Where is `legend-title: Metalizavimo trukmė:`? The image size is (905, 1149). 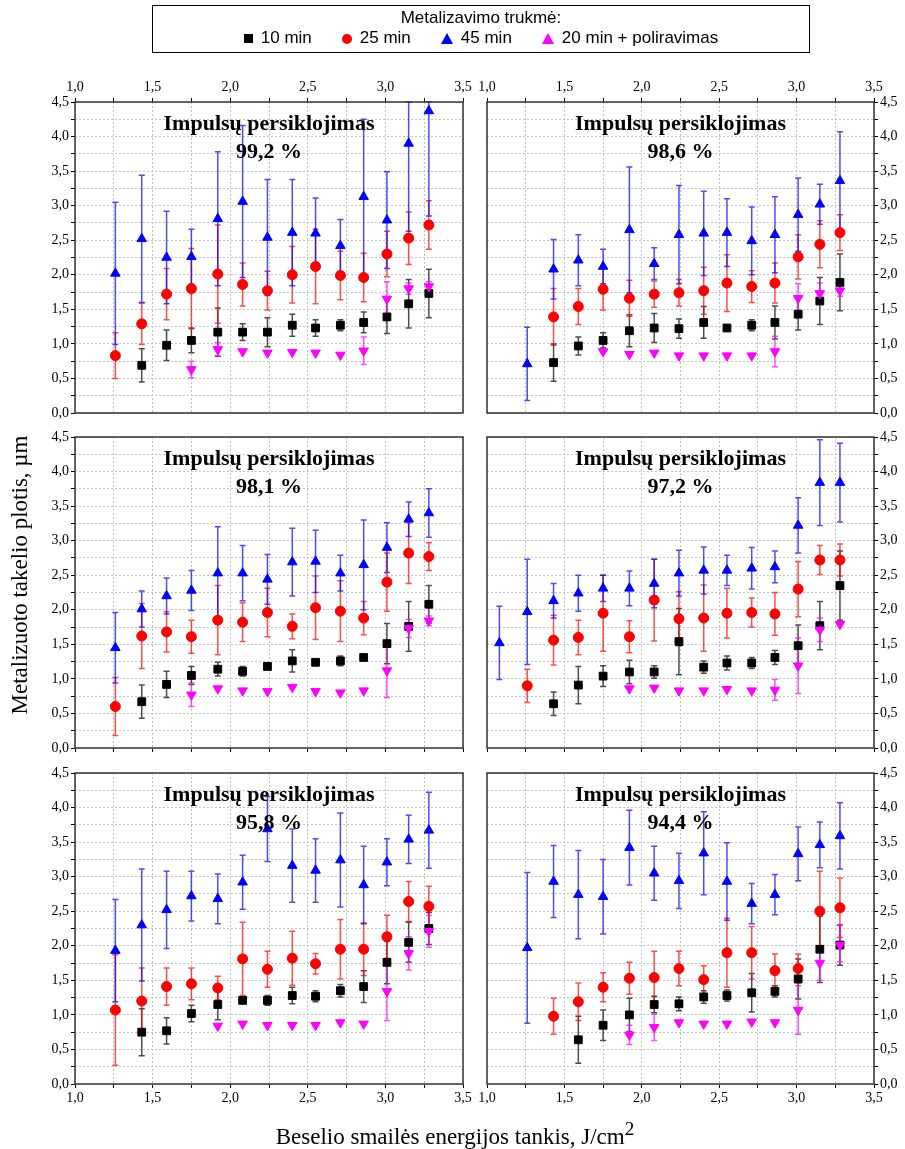
legend-title: Metalizavimo trukmė: is located at coordinates (481, 18).